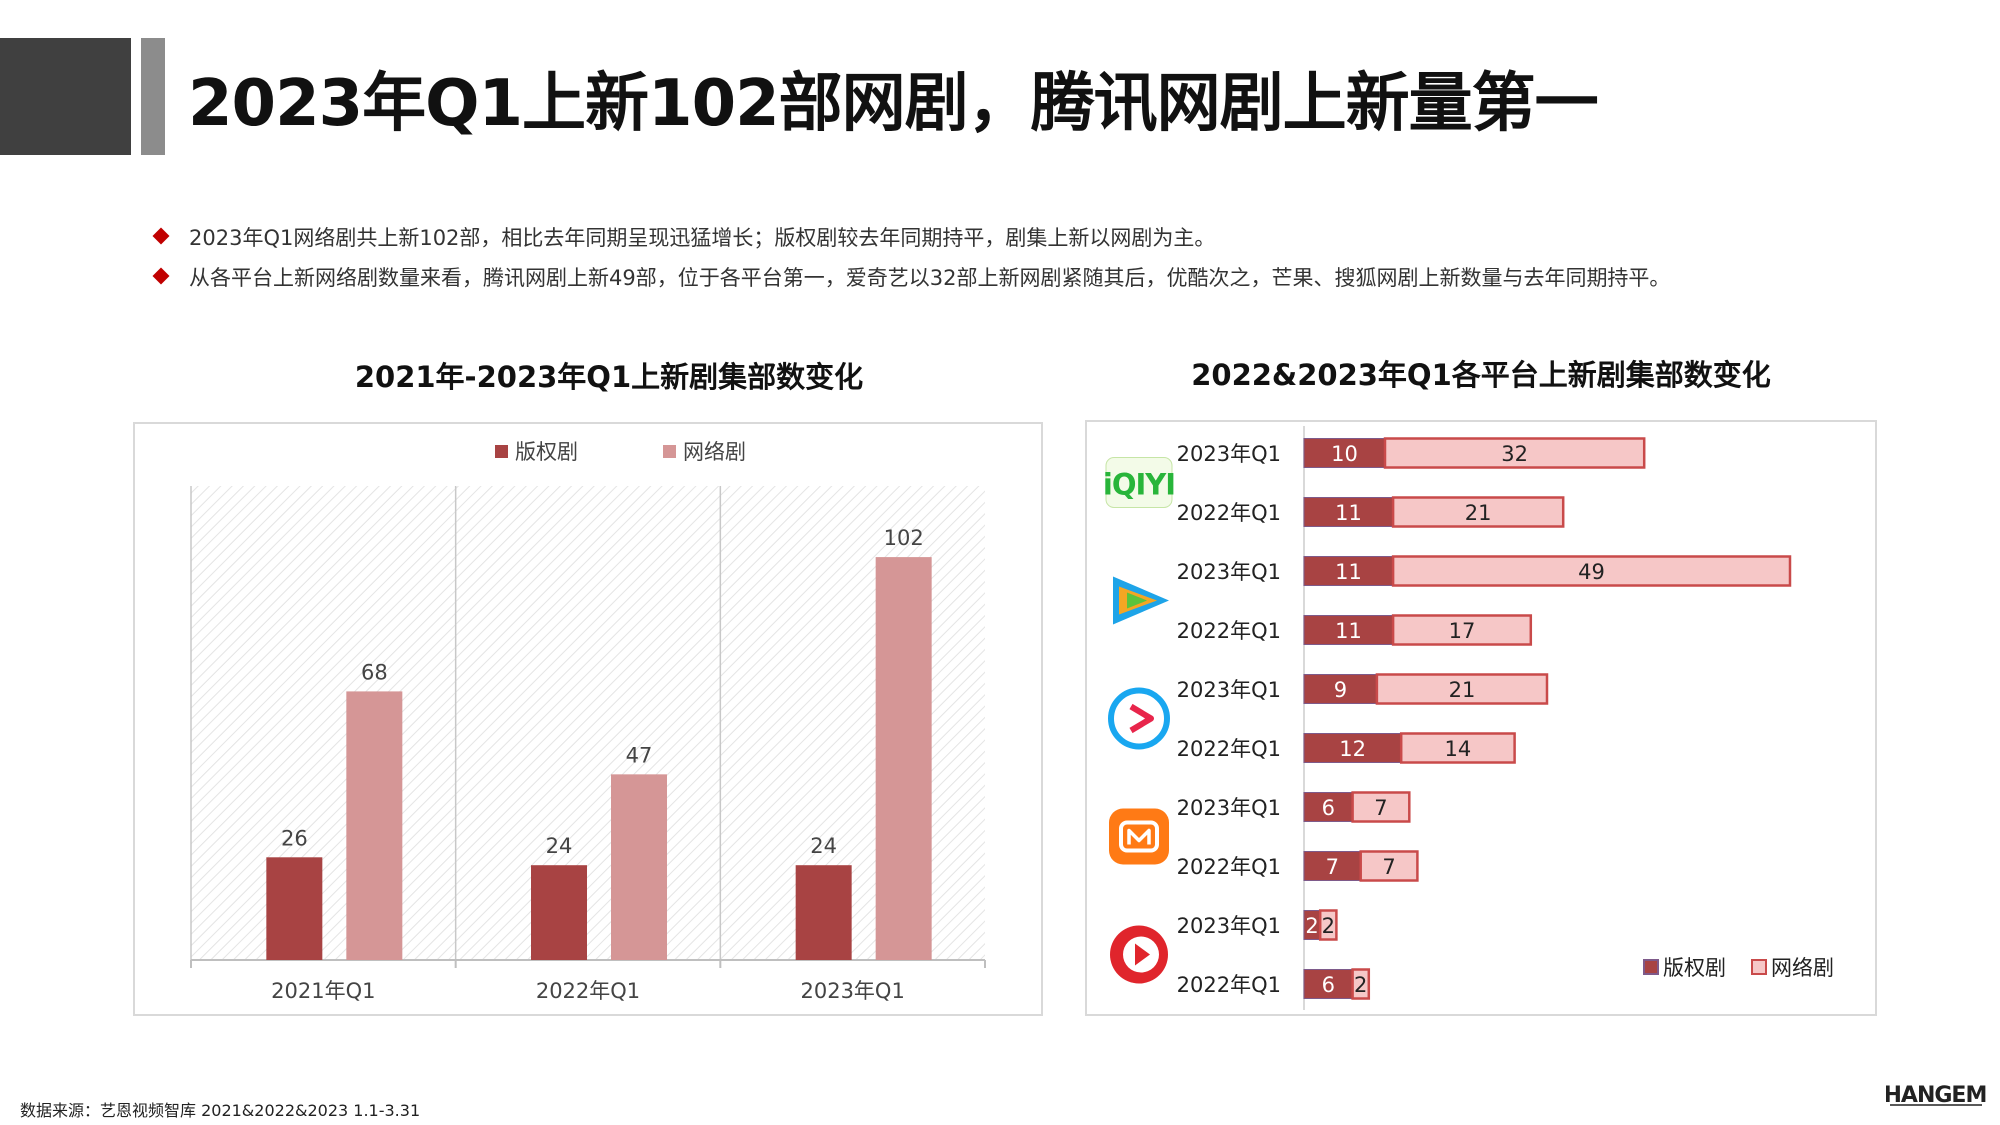  I want to click on footer-source: 数据来源：艺恩视频智库 2021&2022&2023 1.1-3.31, so click(220, 1110).